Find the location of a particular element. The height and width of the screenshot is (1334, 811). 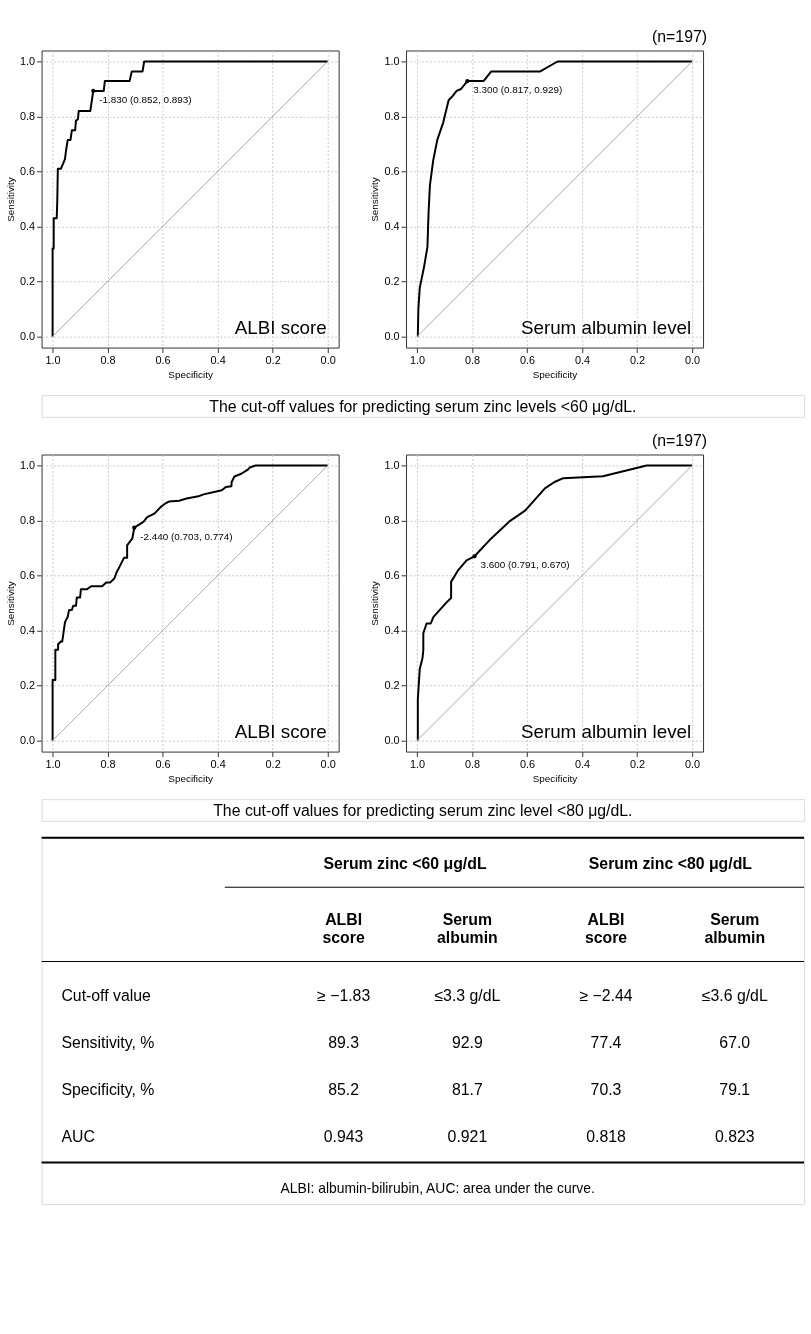

text: 77.4 is located at coordinates (606, 1042).